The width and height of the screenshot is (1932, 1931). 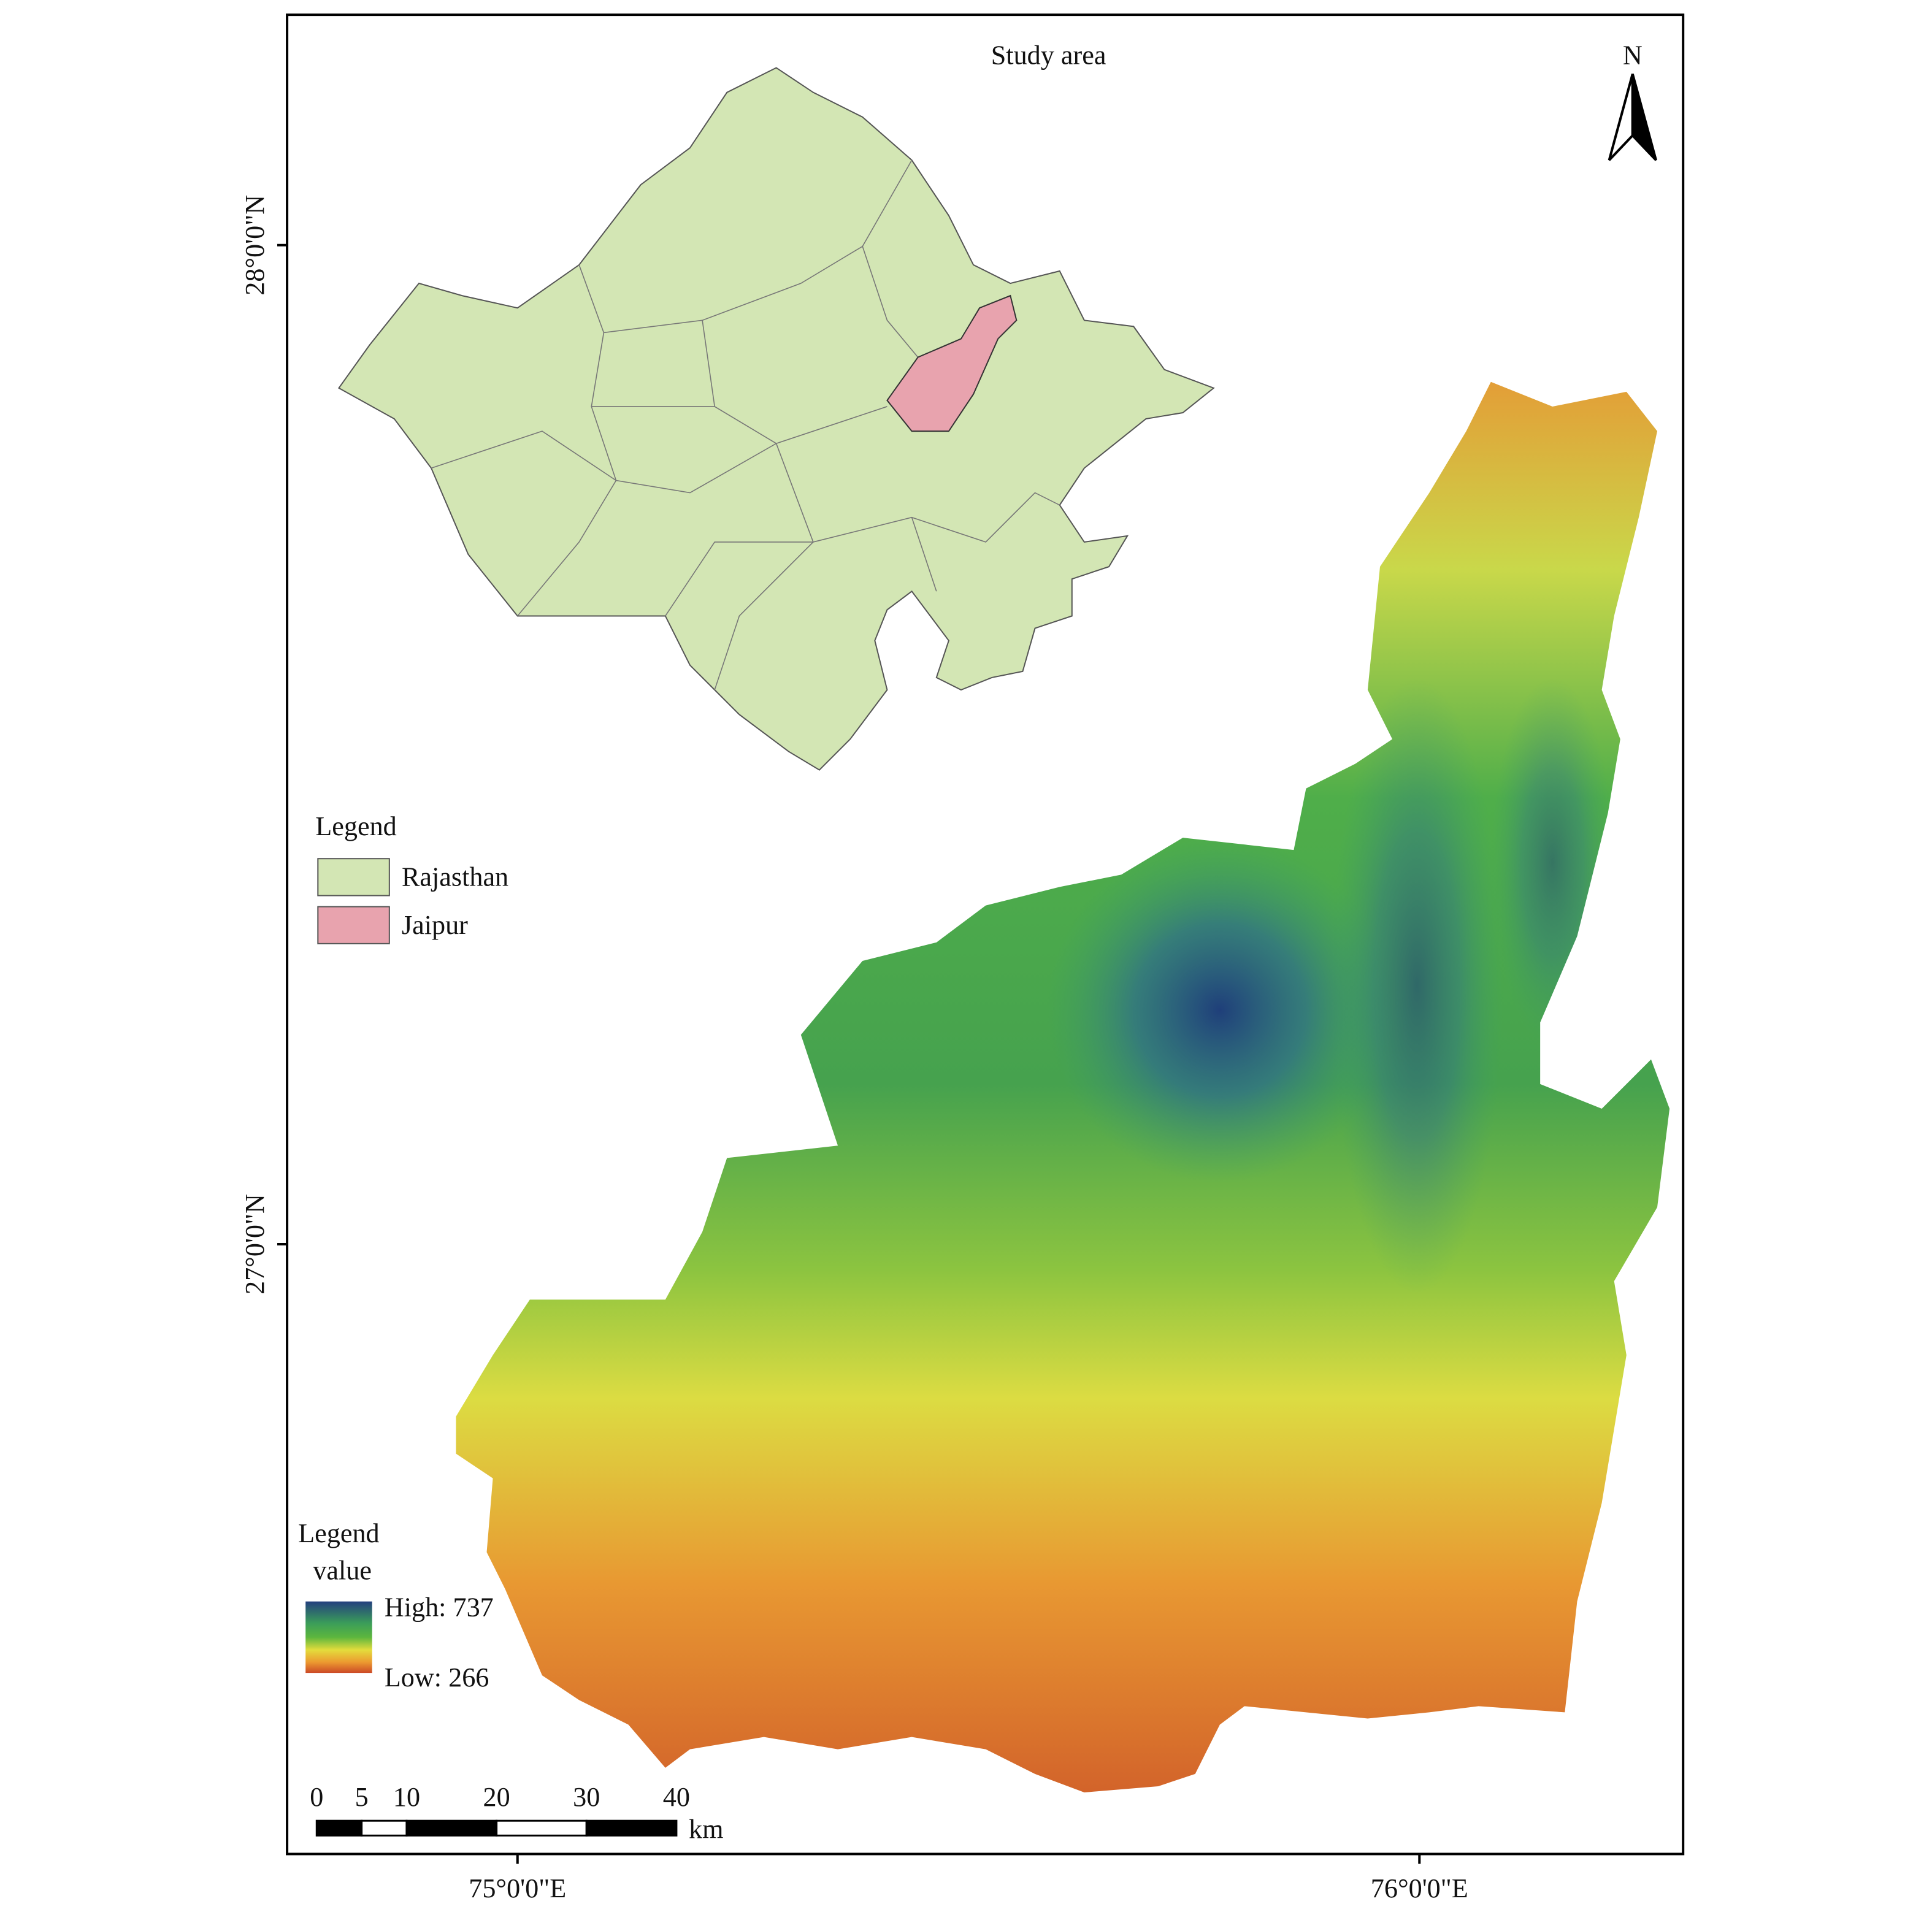 What do you see at coordinates (362, 1797) in the screenshot?
I see `scale-label: 5` at bounding box center [362, 1797].